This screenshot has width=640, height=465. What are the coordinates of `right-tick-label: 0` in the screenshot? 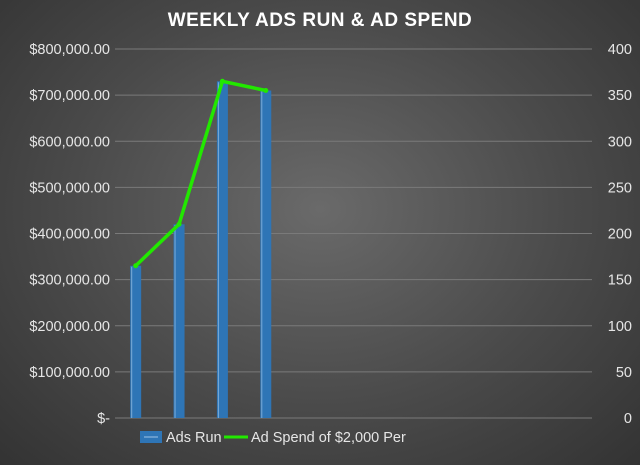 It's located at (628, 419).